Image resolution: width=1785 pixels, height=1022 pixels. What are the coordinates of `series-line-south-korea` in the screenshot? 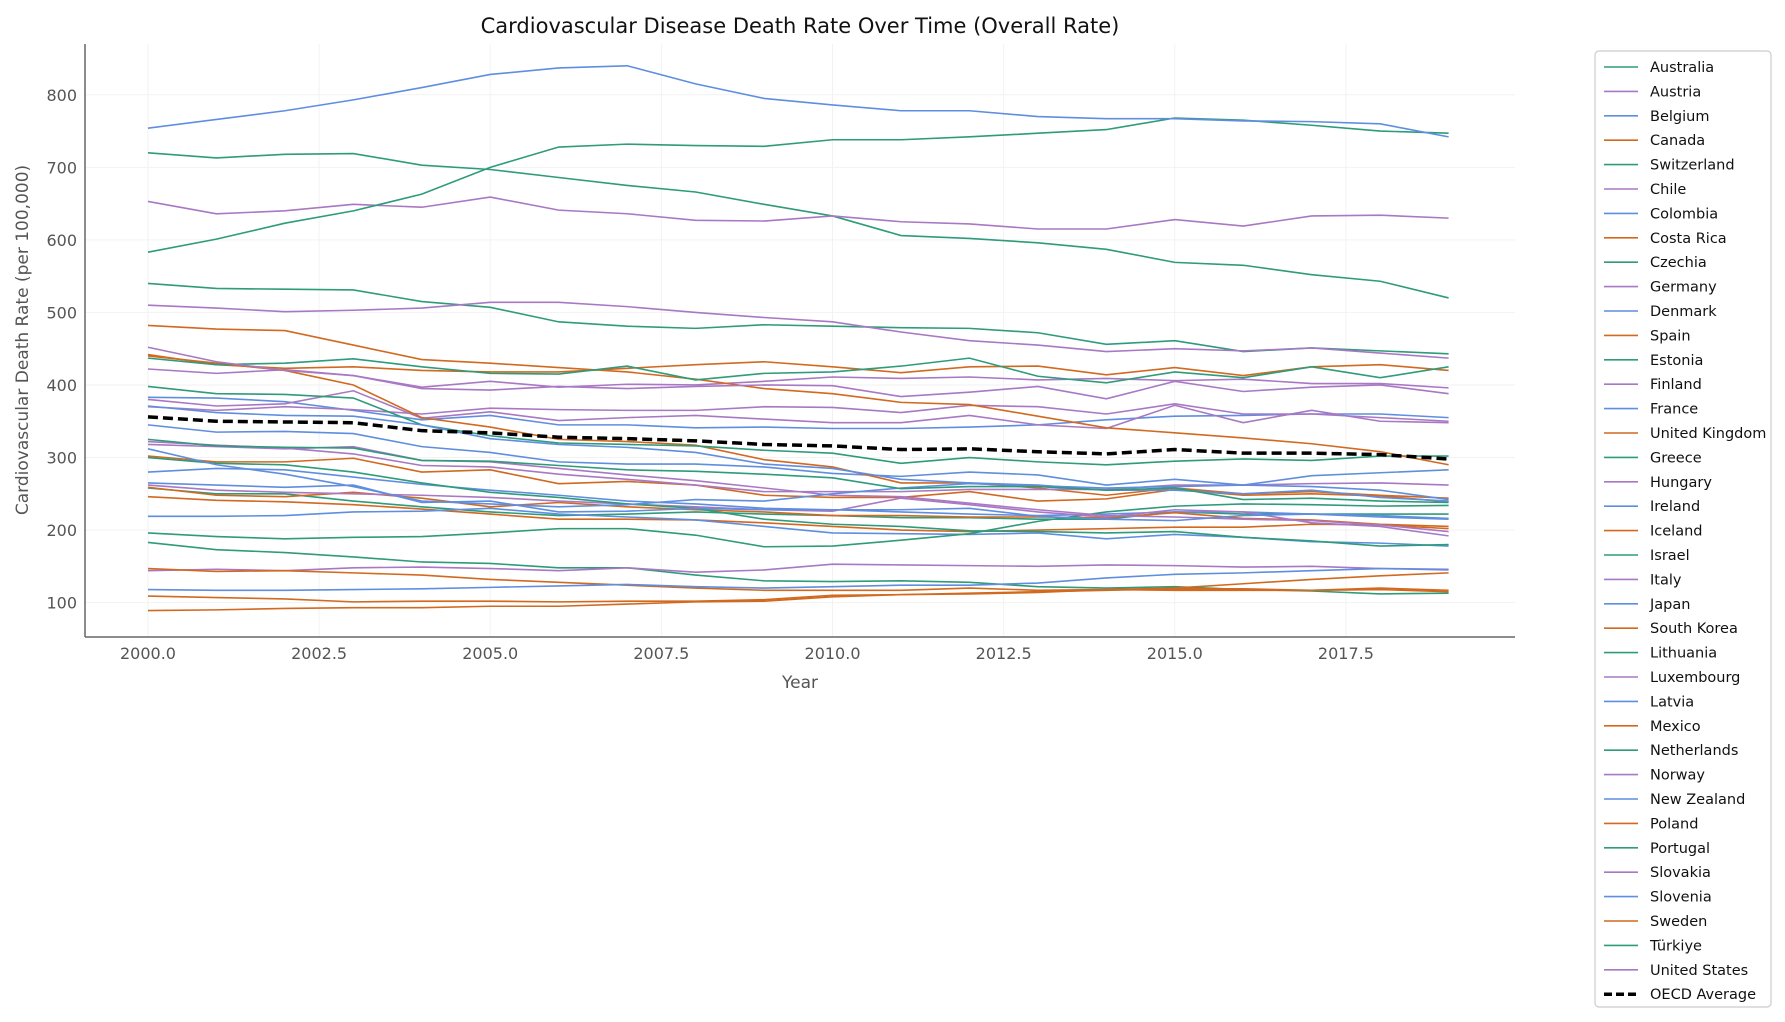 It's located at (798, 600).